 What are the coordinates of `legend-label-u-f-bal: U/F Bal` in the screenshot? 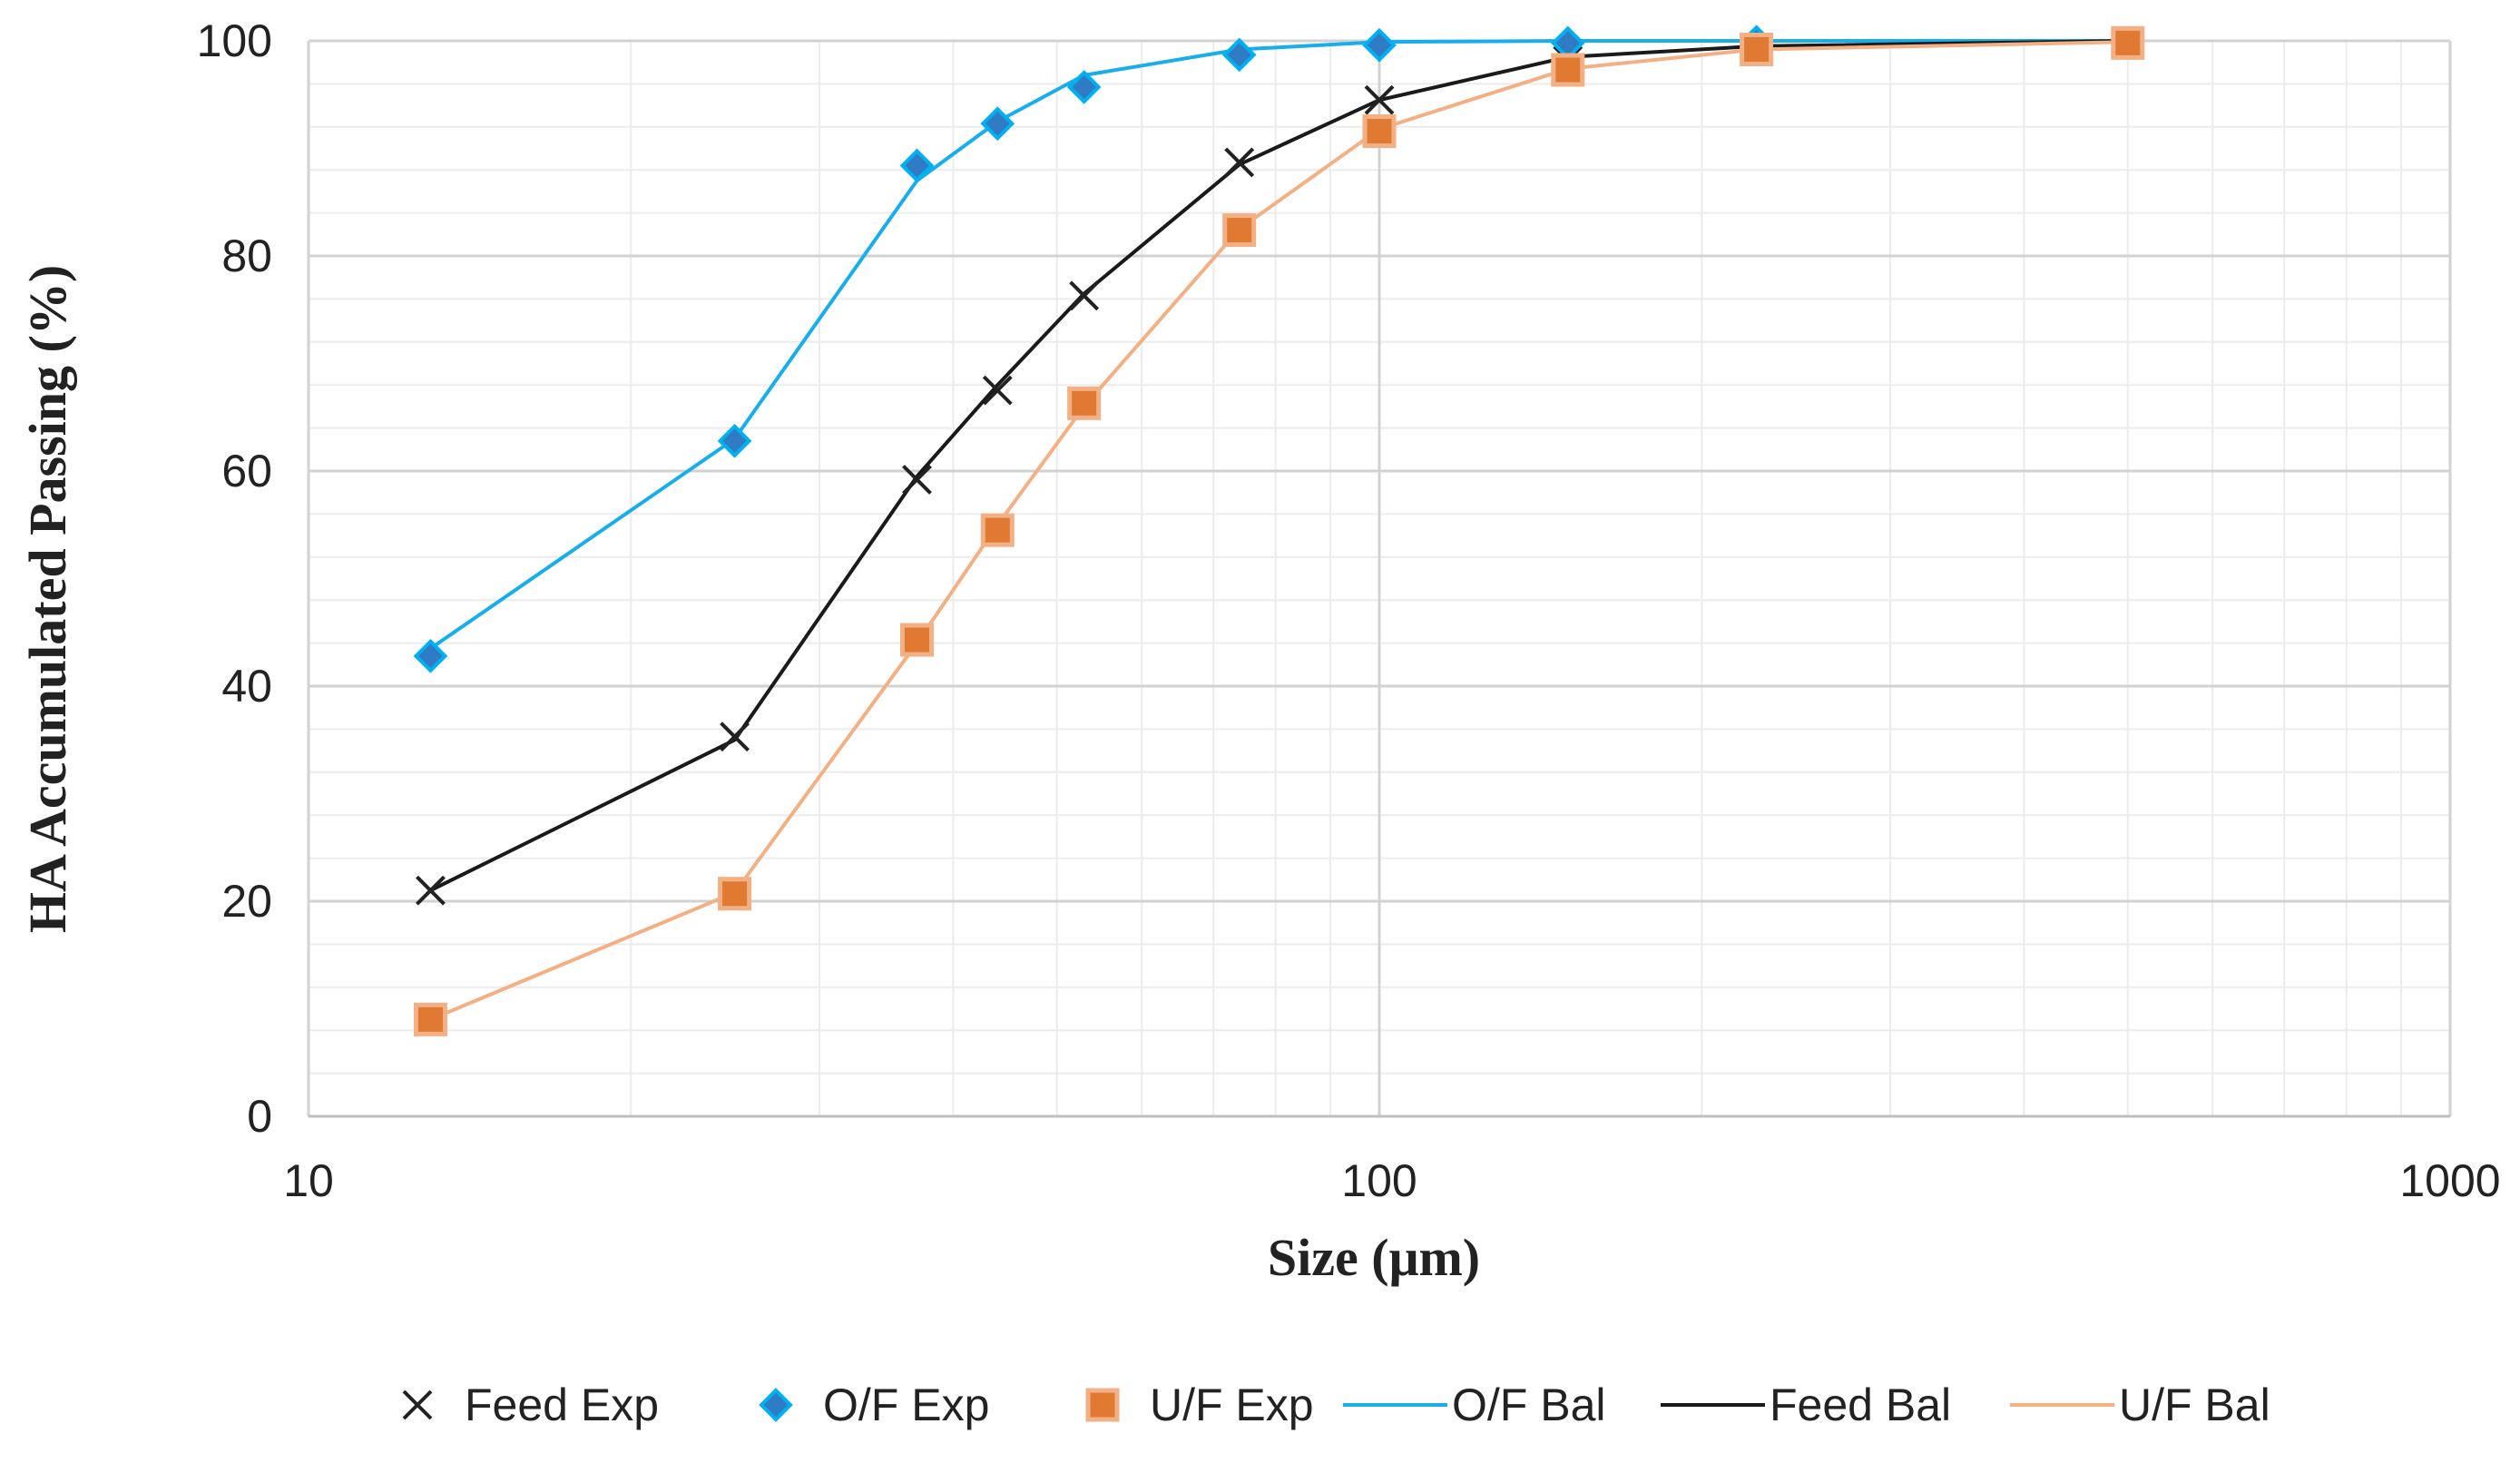 It's located at (2194, 1405).